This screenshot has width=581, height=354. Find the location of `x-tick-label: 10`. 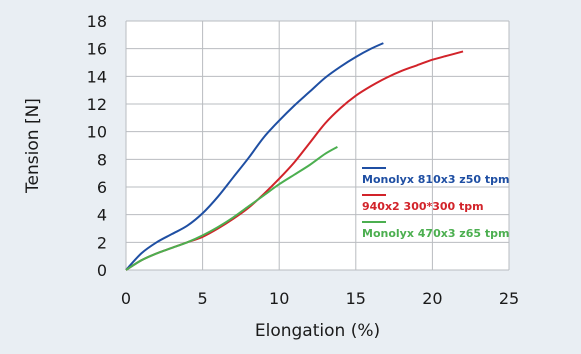

x-tick-label: 10 is located at coordinates (279, 298).